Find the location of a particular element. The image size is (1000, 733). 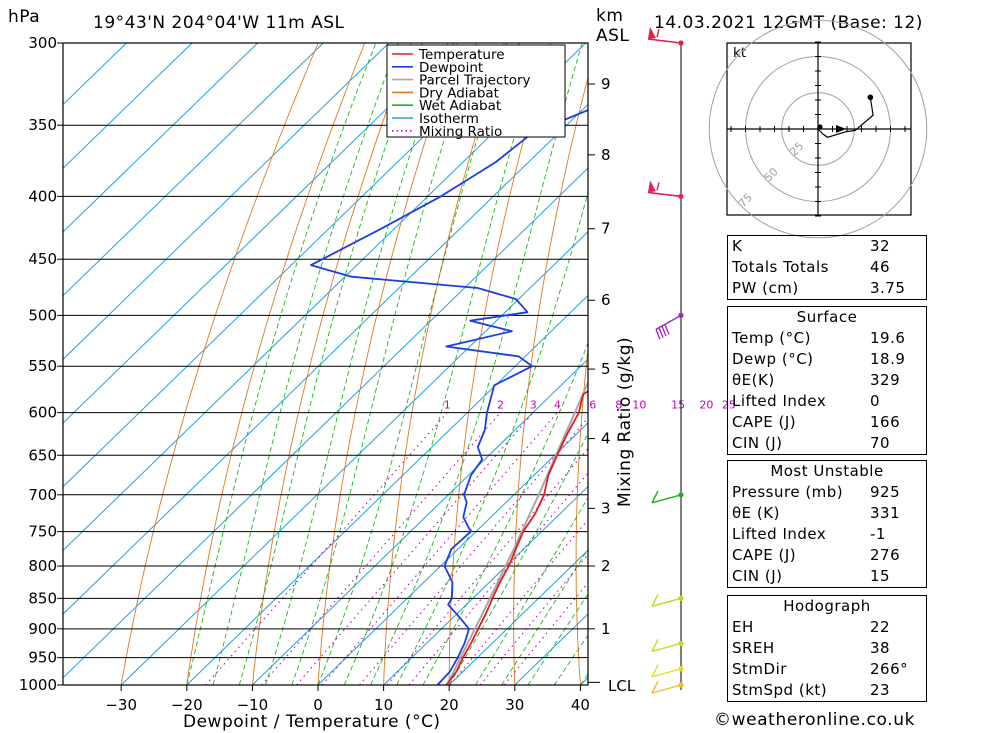

most_unstable-label: θE (K) is located at coordinates (756, 513).